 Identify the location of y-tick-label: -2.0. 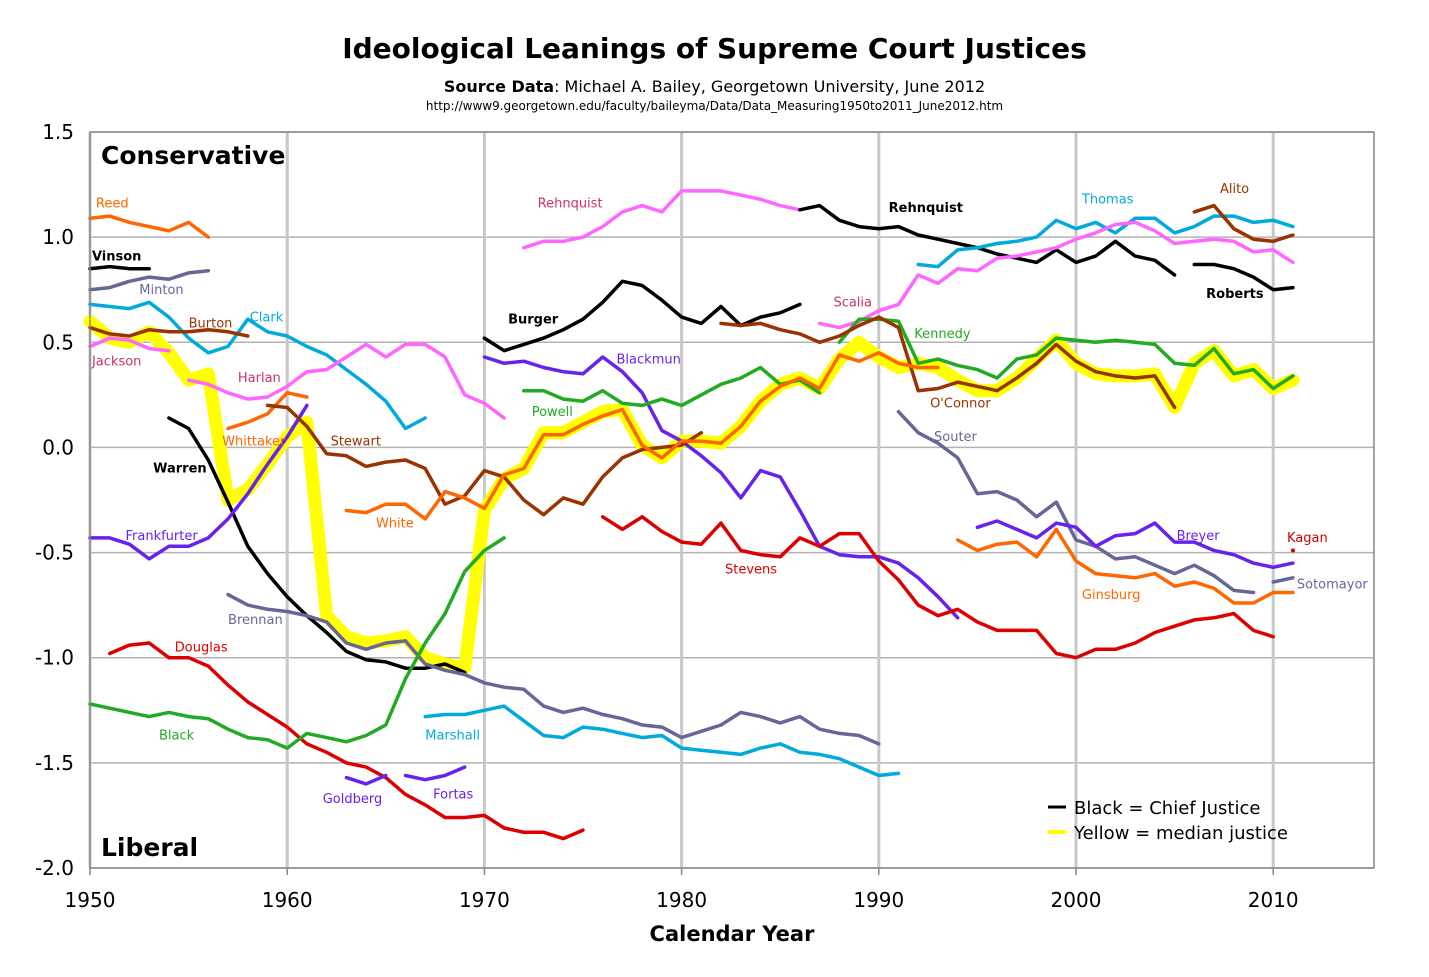
(54, 868).